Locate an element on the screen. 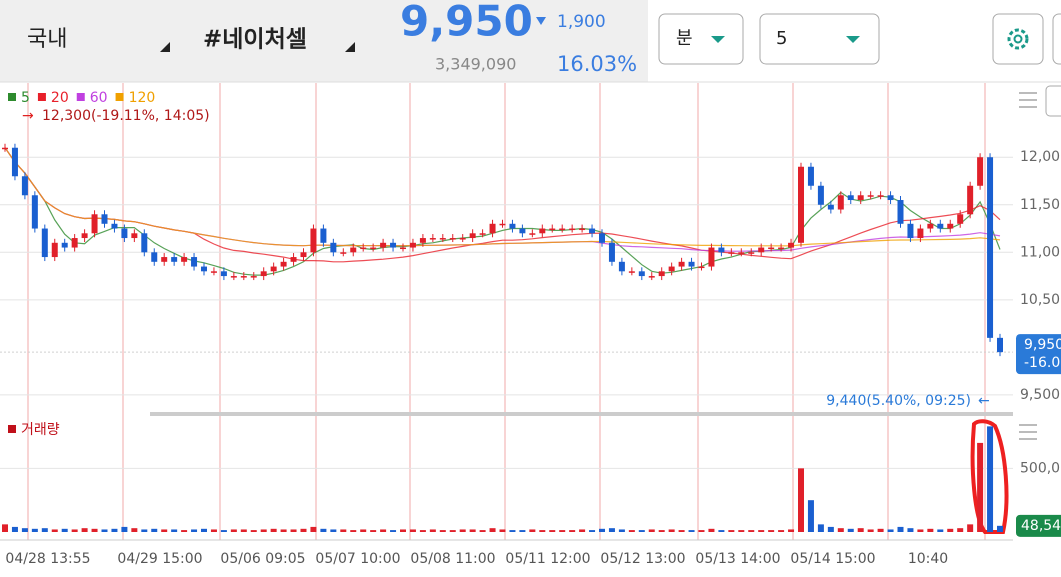 This screenshot has height=577, width=1061. x-tick-label: 05/14 15:00 is located at coordinates (832, 559).